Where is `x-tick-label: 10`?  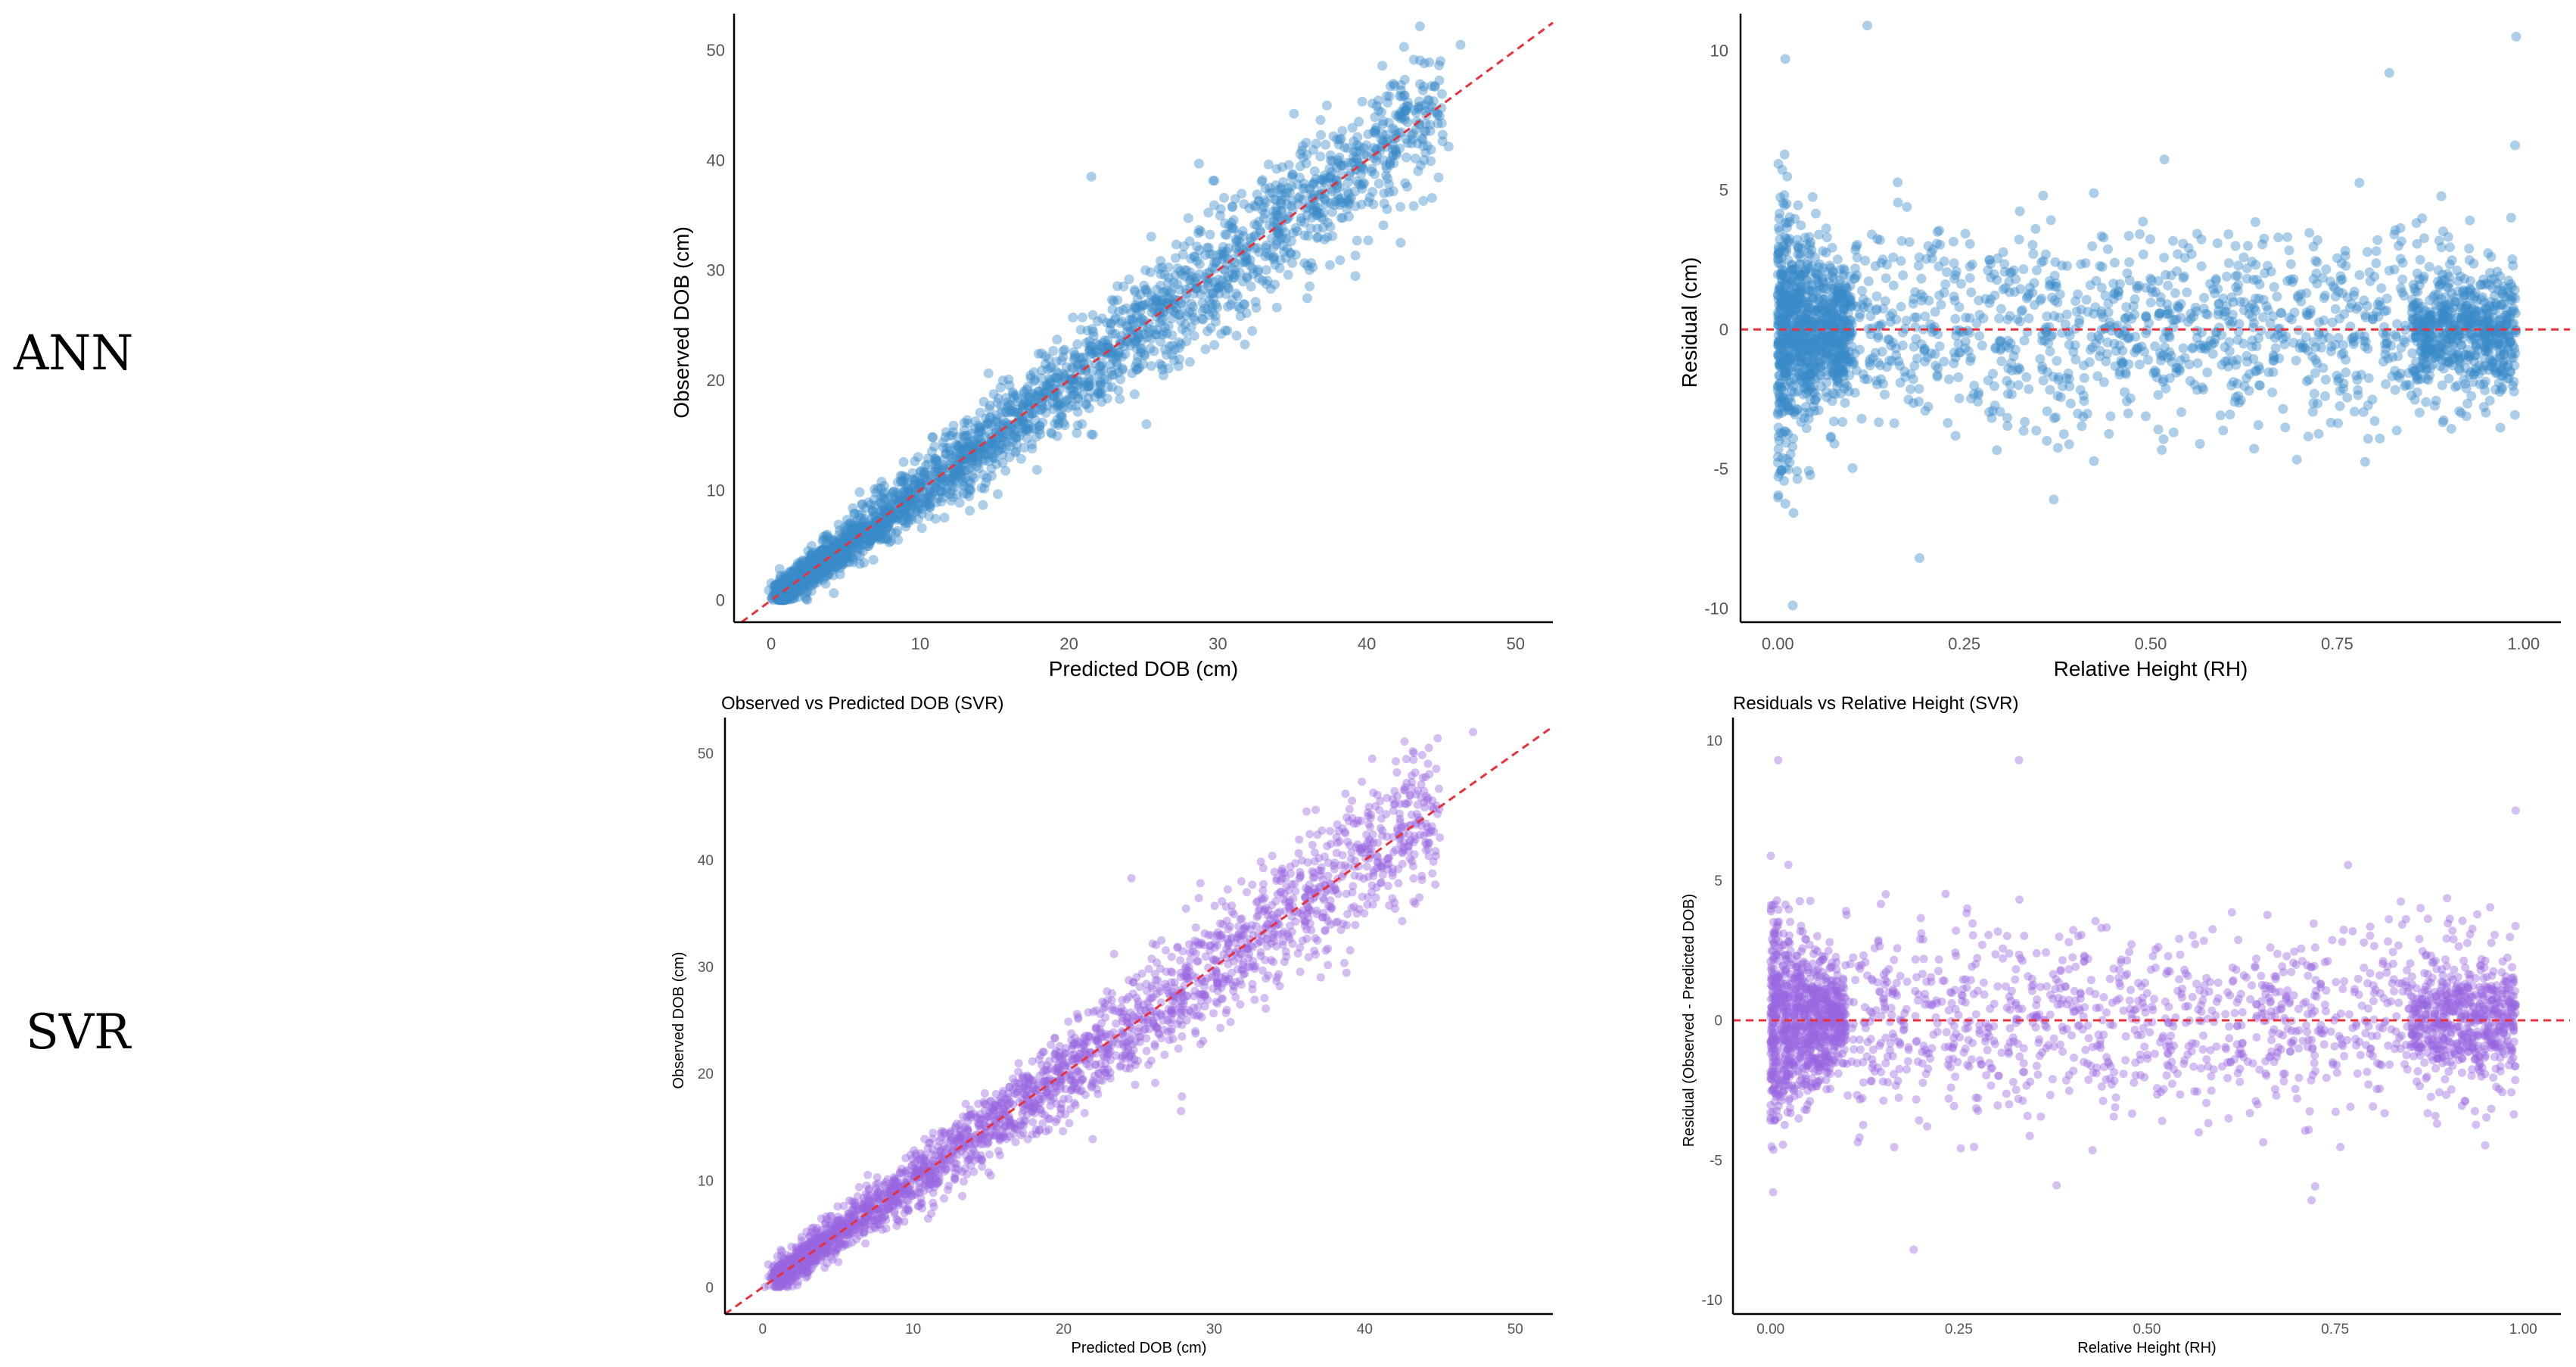 x-tick-label: 10 is located at coordinates (920, 643).